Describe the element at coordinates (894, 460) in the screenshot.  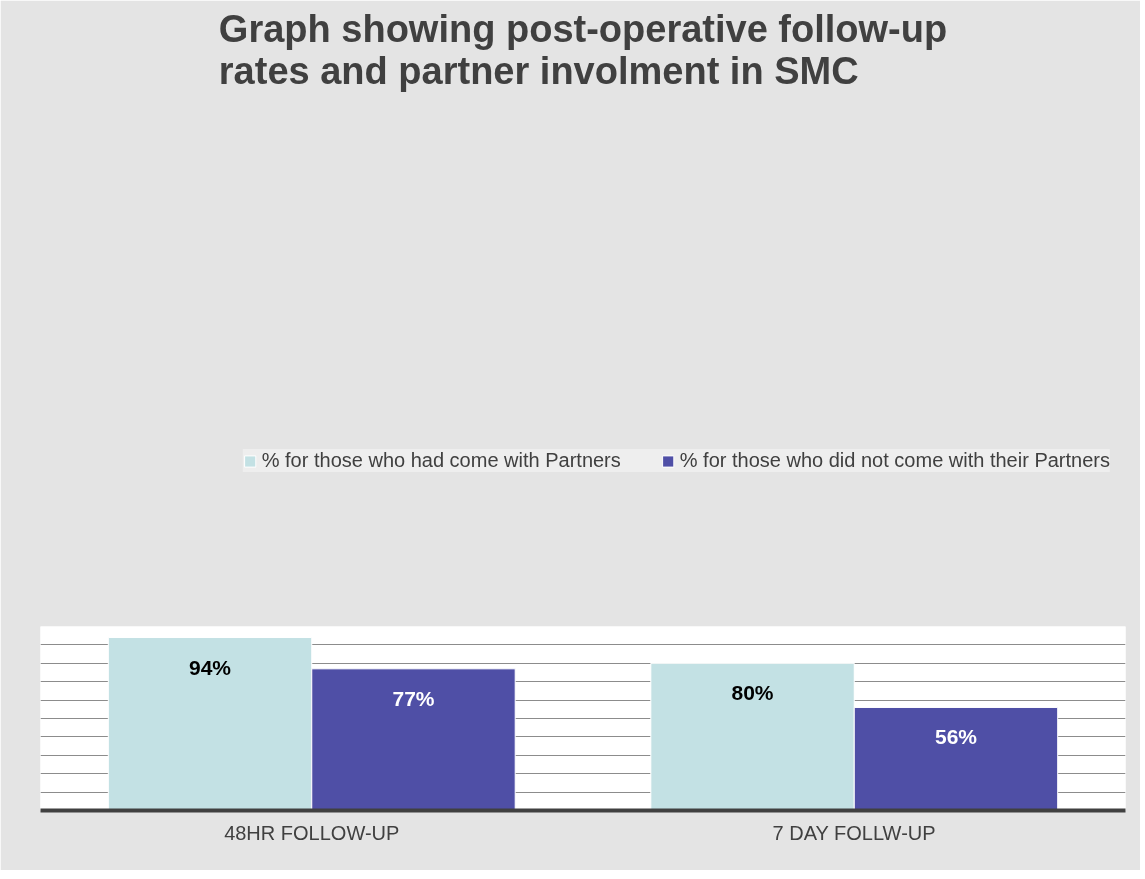
I see `legend-label: % for those who did not come with their Partners` at that location.